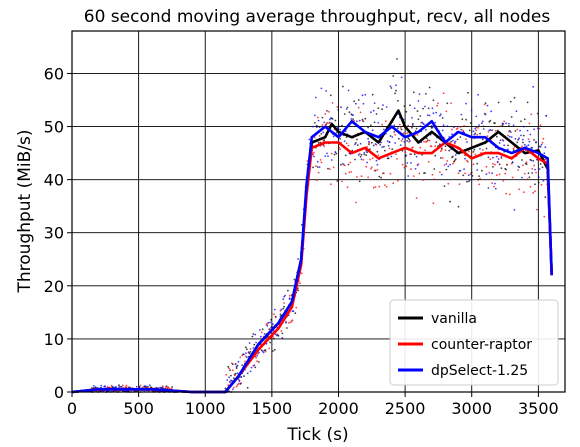 This screenshot has width=580, height=447. I want to click on legend-box, so click(474, 342).